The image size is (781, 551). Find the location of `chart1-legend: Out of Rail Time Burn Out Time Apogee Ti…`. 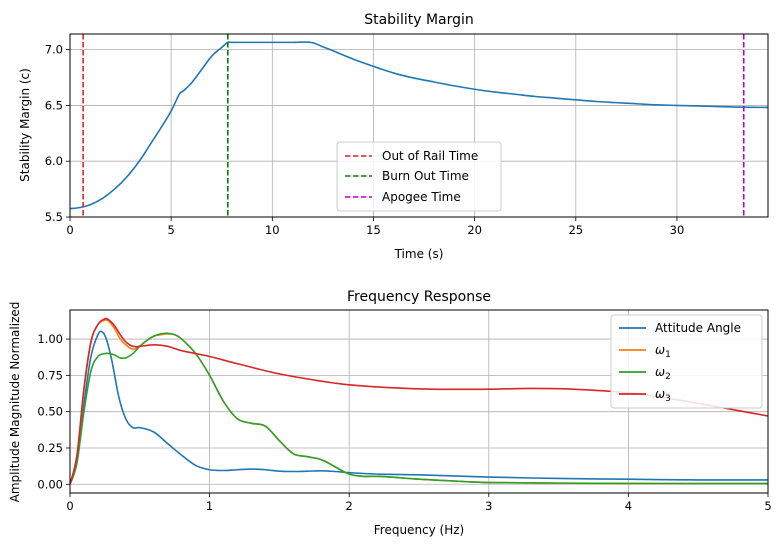

chart1-legend: Out of Rail Time Burn Out Time Apogee Ti… is located at coordinates (419, 176).